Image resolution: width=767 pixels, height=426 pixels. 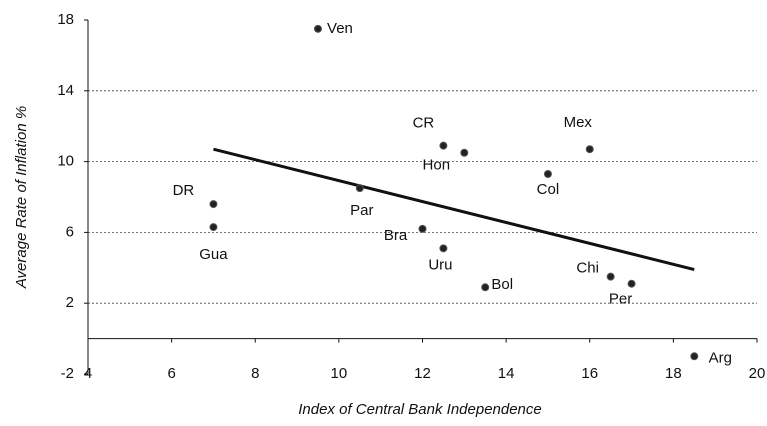 What do you see at coordinates (65, 90) in the screenshot?
I see `y-tick-label: 14` at bounding box center [65, 90].